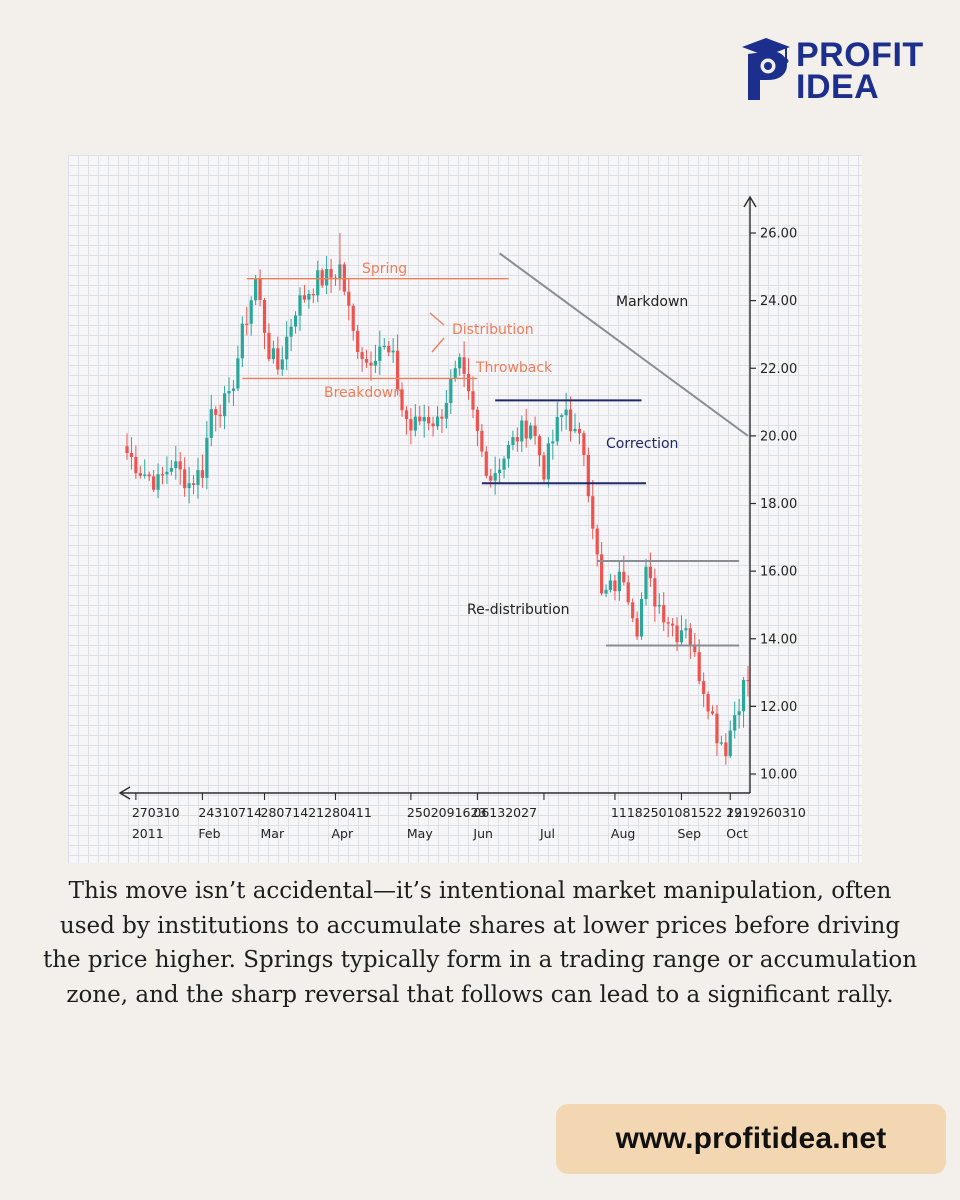 This screenshot has width=960, height=1200. I want to click on y-tick-label: 14.00, so click(778, 639).